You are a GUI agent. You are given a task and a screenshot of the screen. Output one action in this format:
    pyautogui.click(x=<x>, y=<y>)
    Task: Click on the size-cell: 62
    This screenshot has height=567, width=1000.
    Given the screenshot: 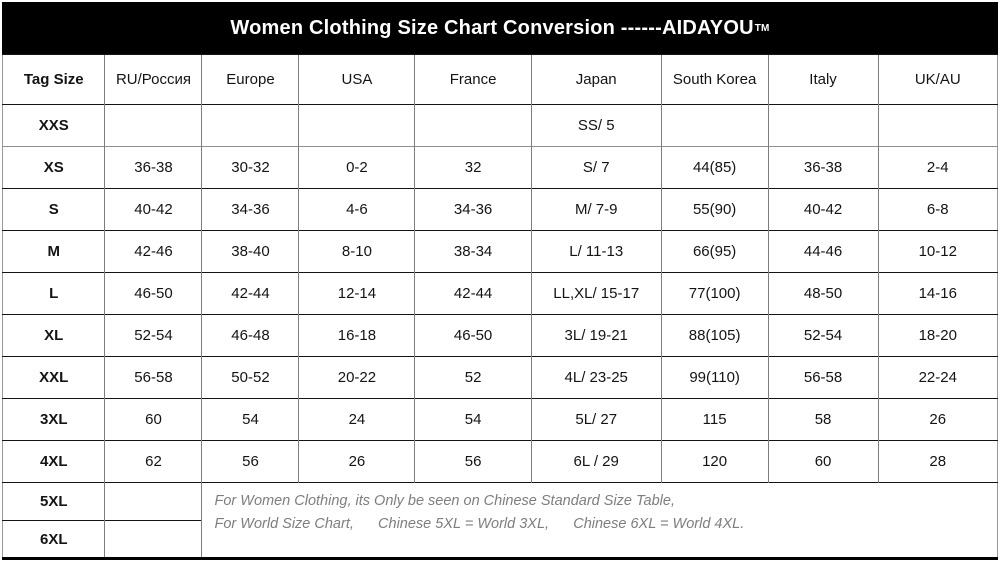 What is the action you would take?
    pyautogui.click(x=153, y=461)
    